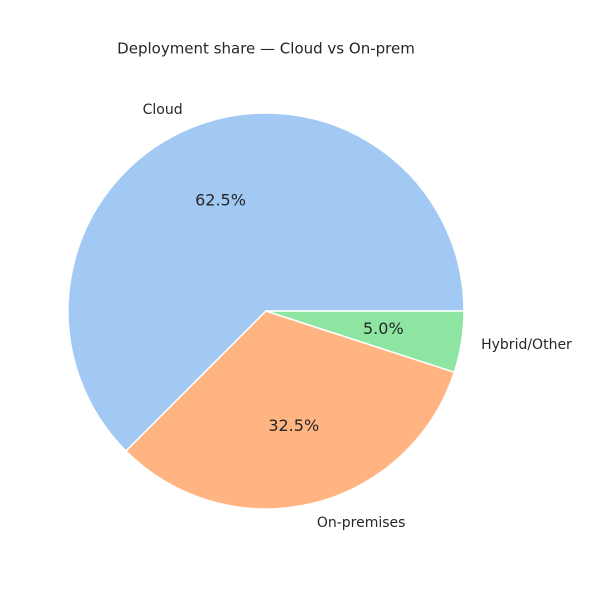 This screenshot has height=600, width=600. What do you see at coordinates (361, 523) in the screenshot?
I see `slice-label: On-premises` at bounding box center [361, 523].